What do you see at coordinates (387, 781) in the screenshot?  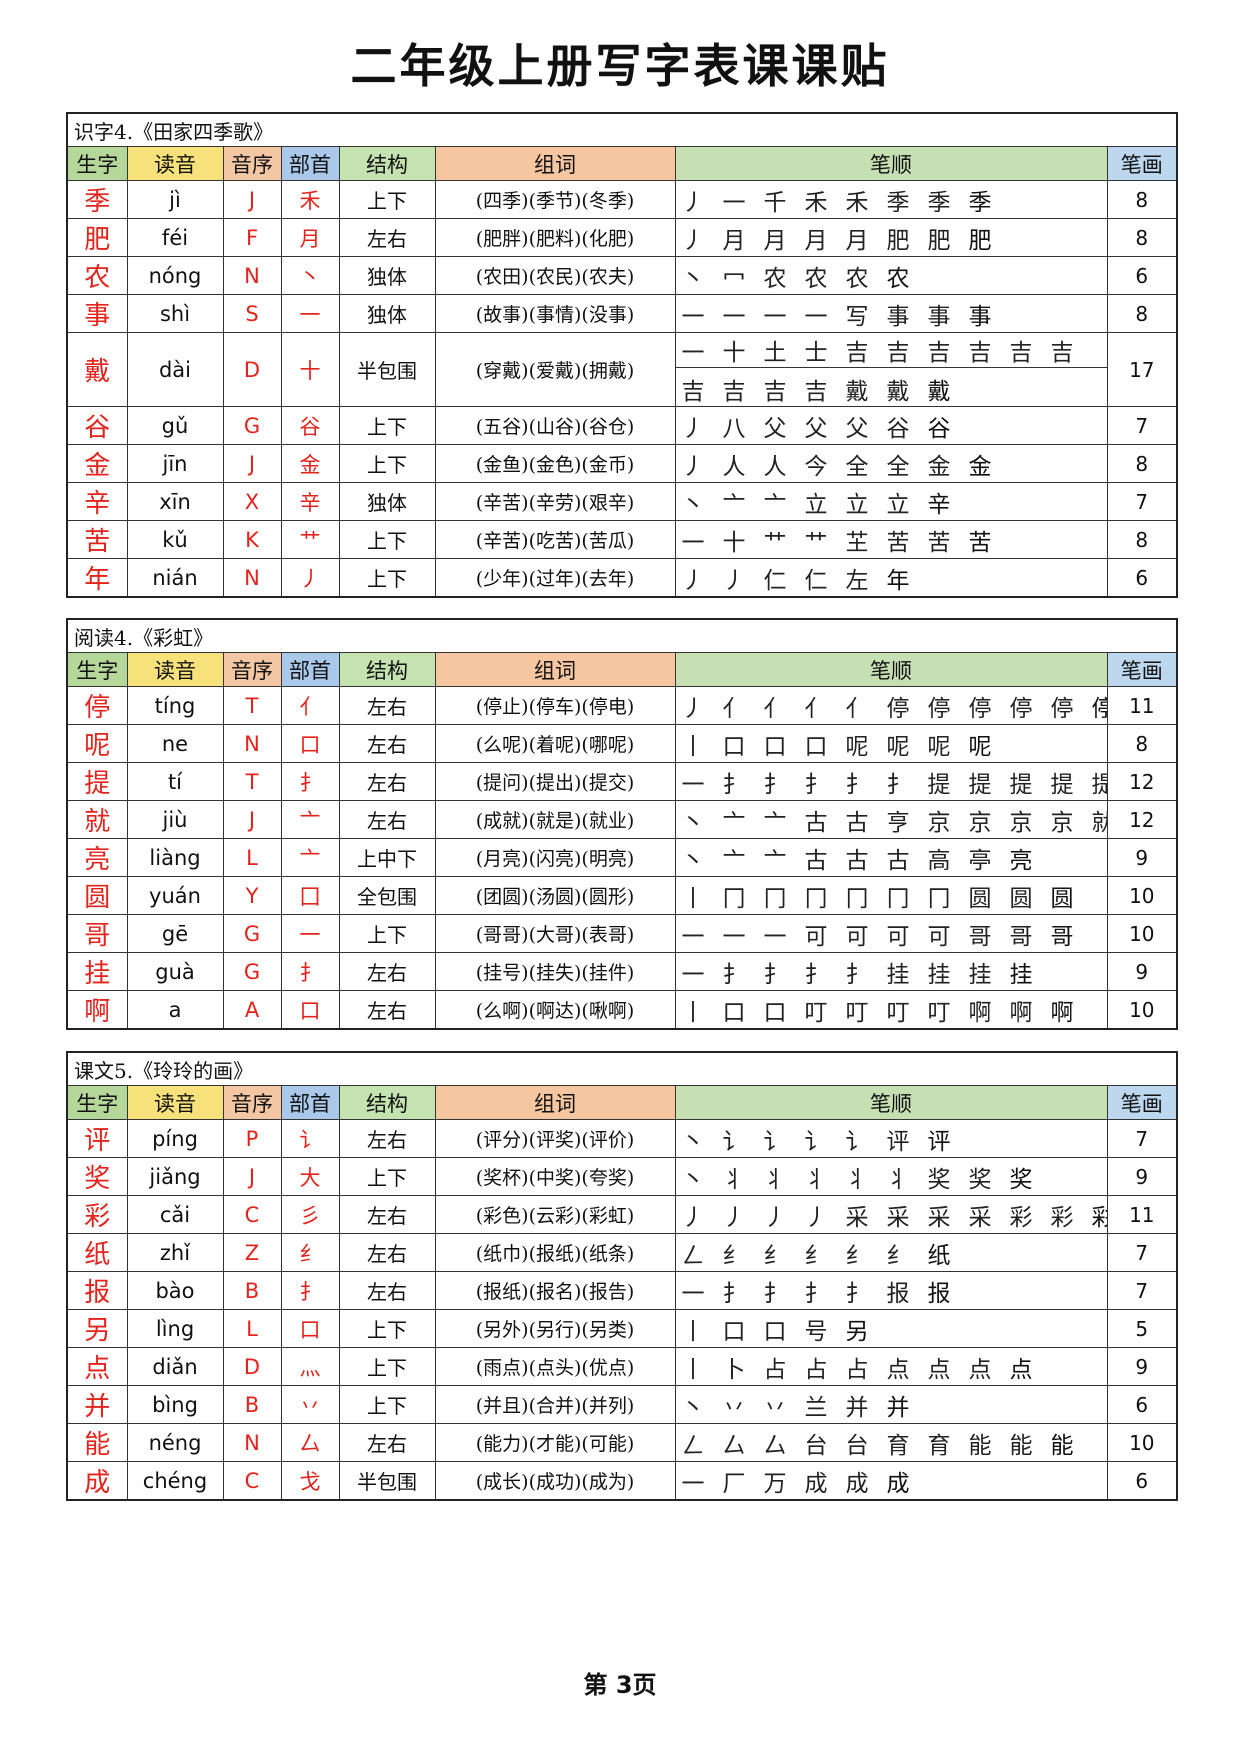 I see `structure: 左右` at bounding box center [387, 781].